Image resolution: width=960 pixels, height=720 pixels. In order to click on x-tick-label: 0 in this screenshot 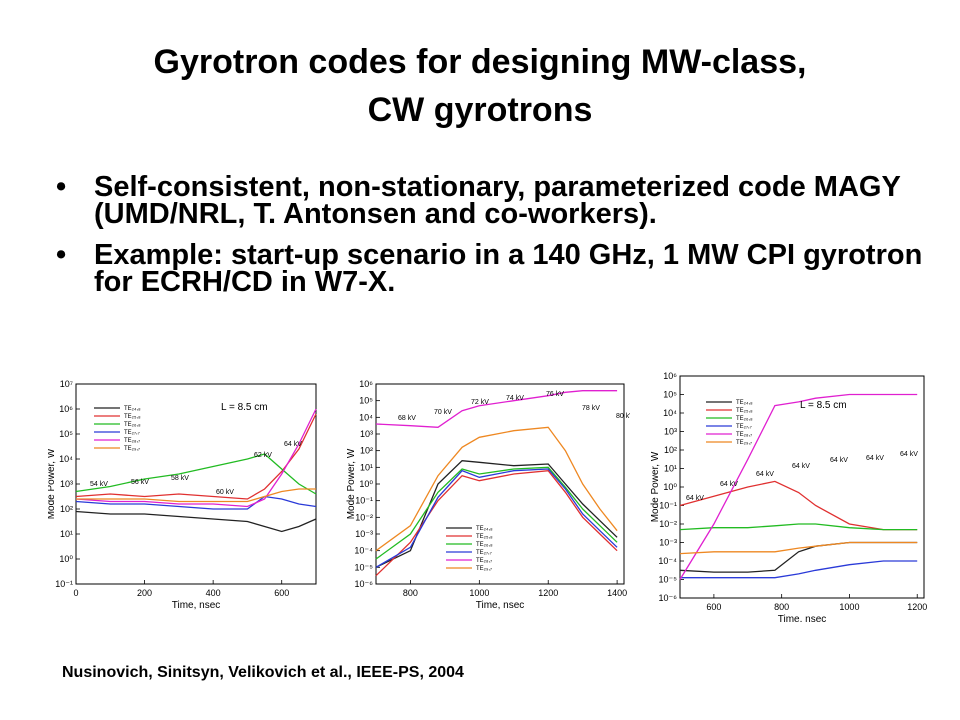, I will do `click(75, 593)`.